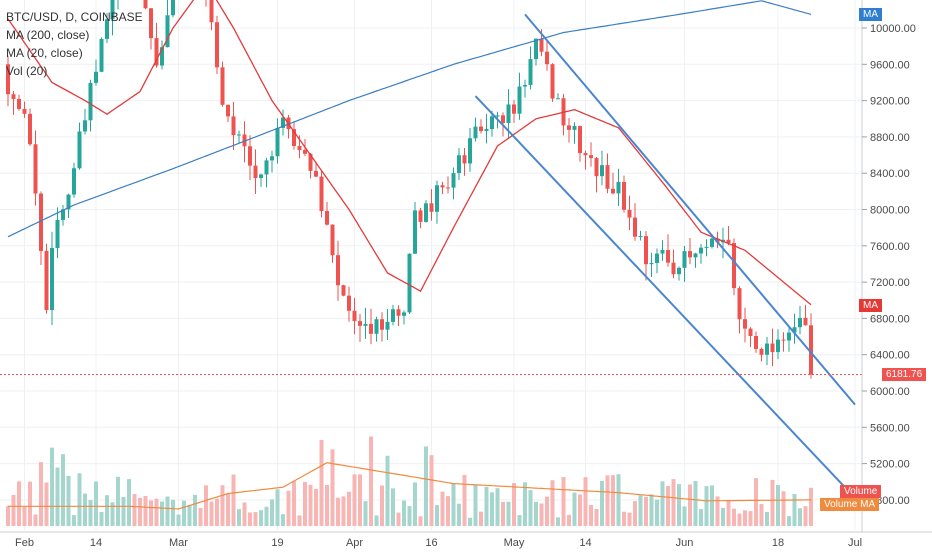 Image resolution: width=932 pixels, height=555 pixels. I want to click on x-tick-label: May, so click(514, 543).